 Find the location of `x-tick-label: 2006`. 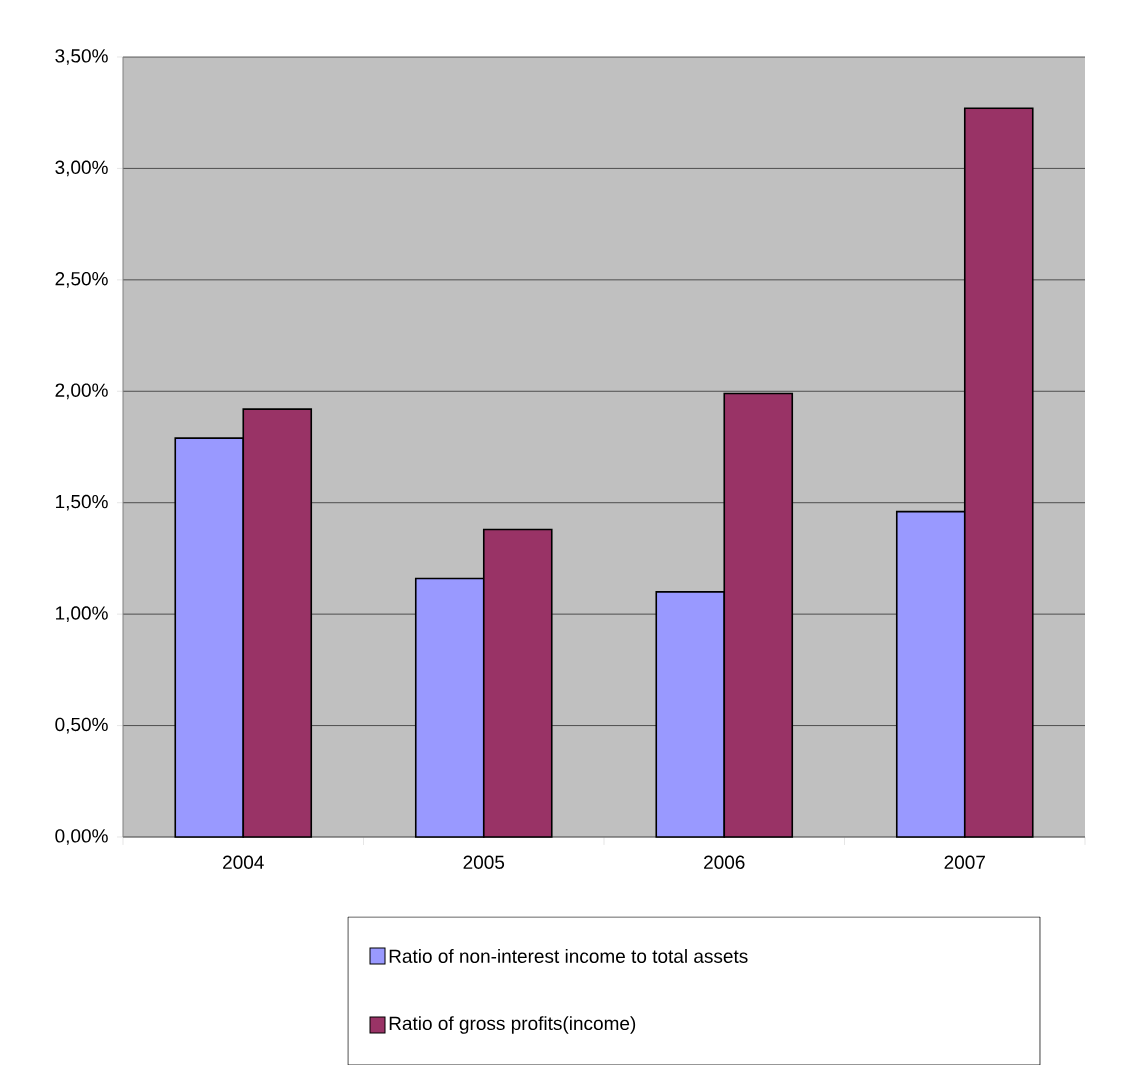

x-tick-label: 2006 is located at coordinates (724, 862).